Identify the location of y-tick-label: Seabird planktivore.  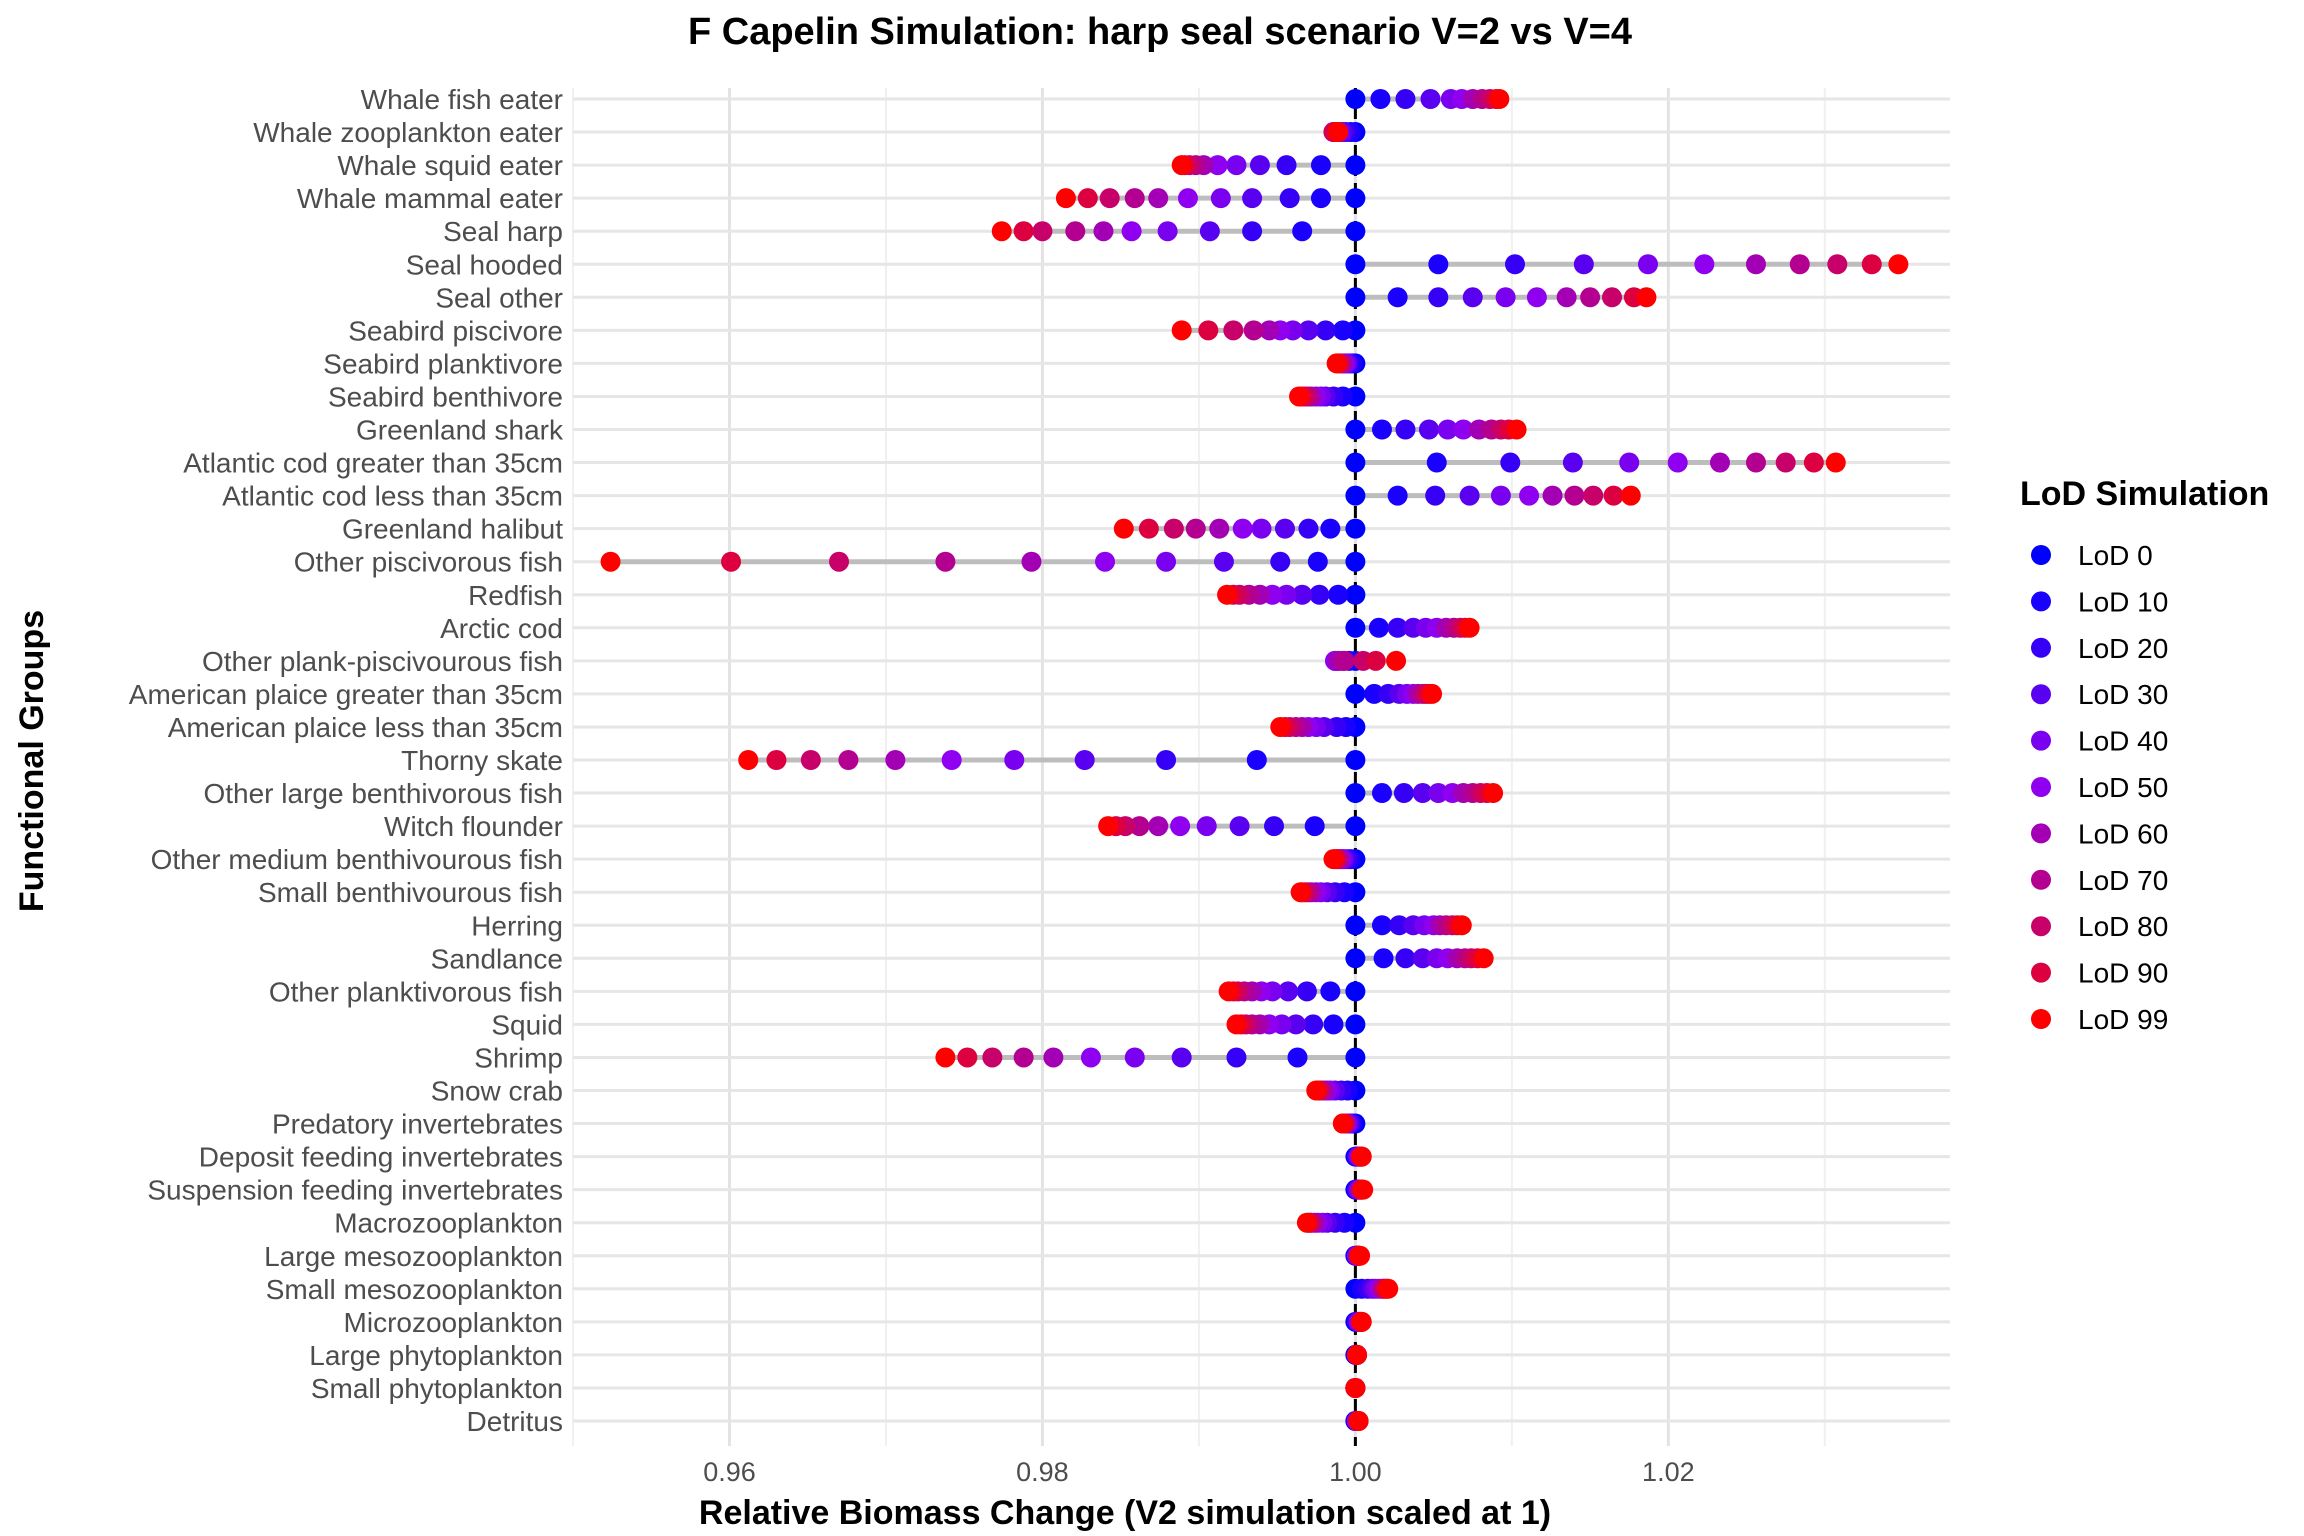
(443, 363).